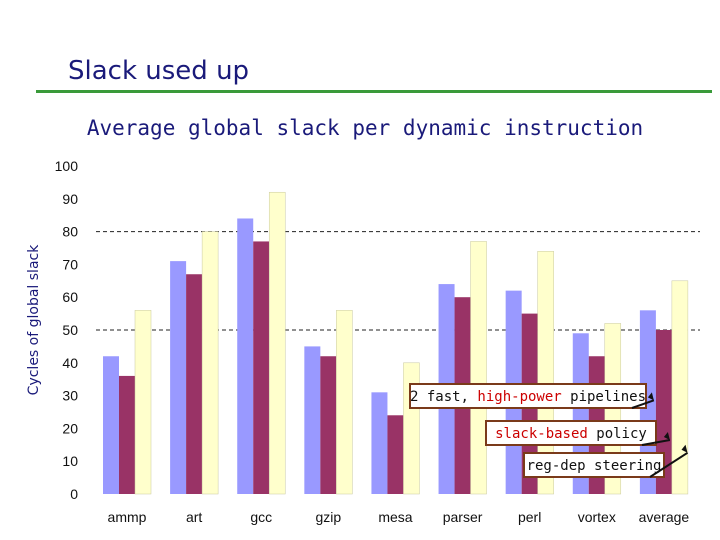 The height and width of the screenshot is (540, 720). What do you see at coordinates (374, 91) in the screenshot?
I see `title-divider` at bounding box center [374, 91].